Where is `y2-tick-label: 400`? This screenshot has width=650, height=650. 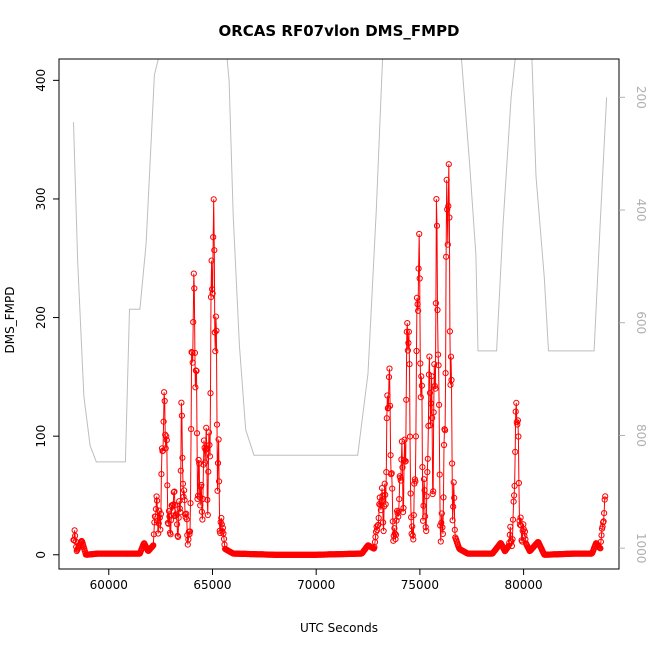 y2-tick-label: 400 is located at coordinates (641, 210).